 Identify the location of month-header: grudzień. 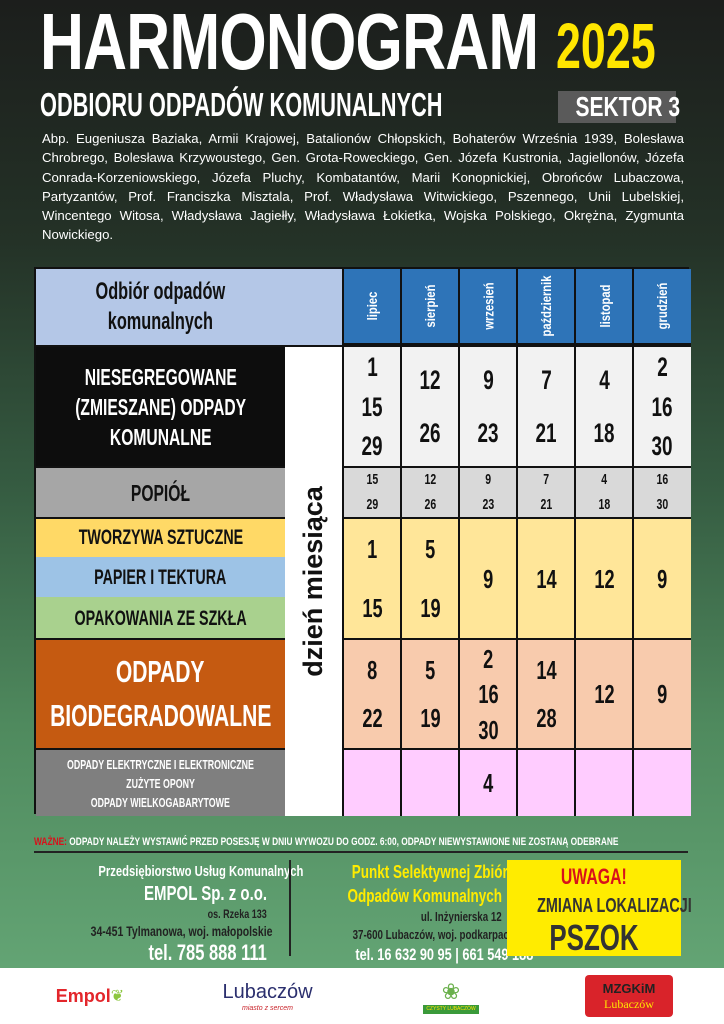
(661, 307).